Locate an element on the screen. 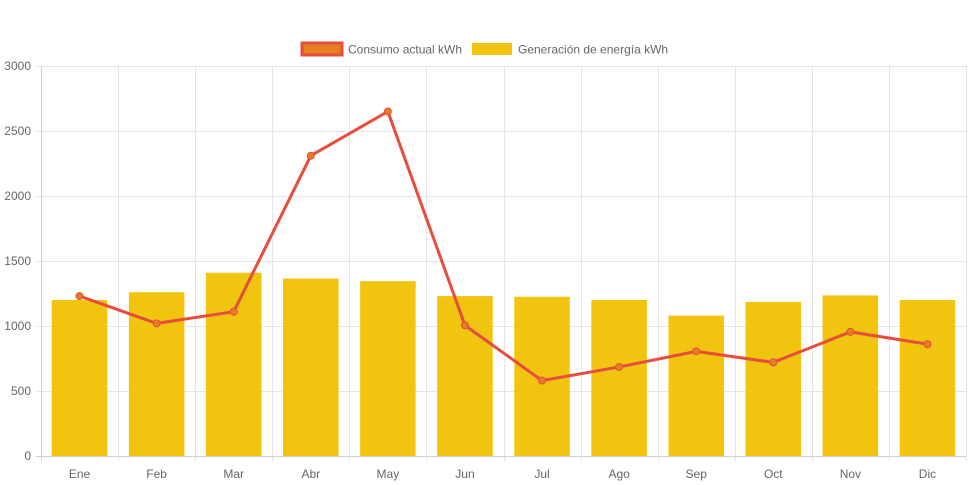  legend-swatch-consumo is located at coordinates (322, 49).